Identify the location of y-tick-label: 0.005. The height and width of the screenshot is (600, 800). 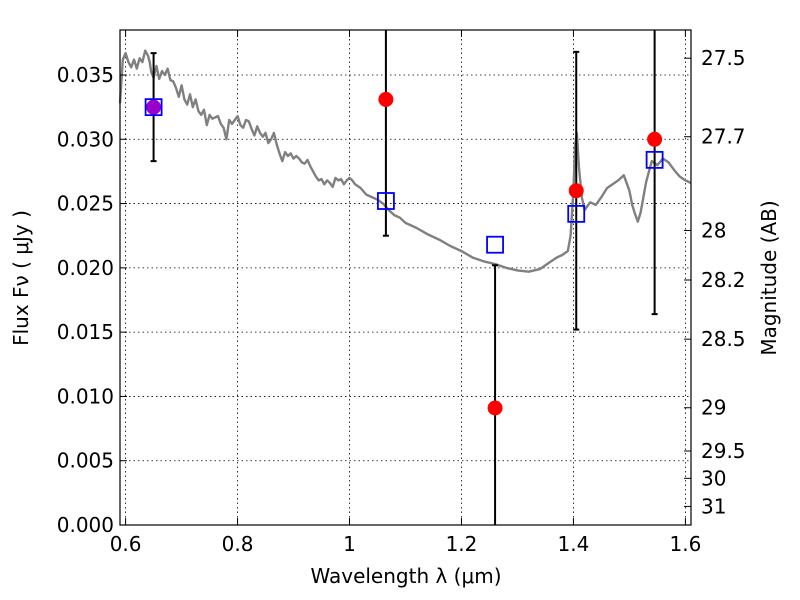
(85, 461).